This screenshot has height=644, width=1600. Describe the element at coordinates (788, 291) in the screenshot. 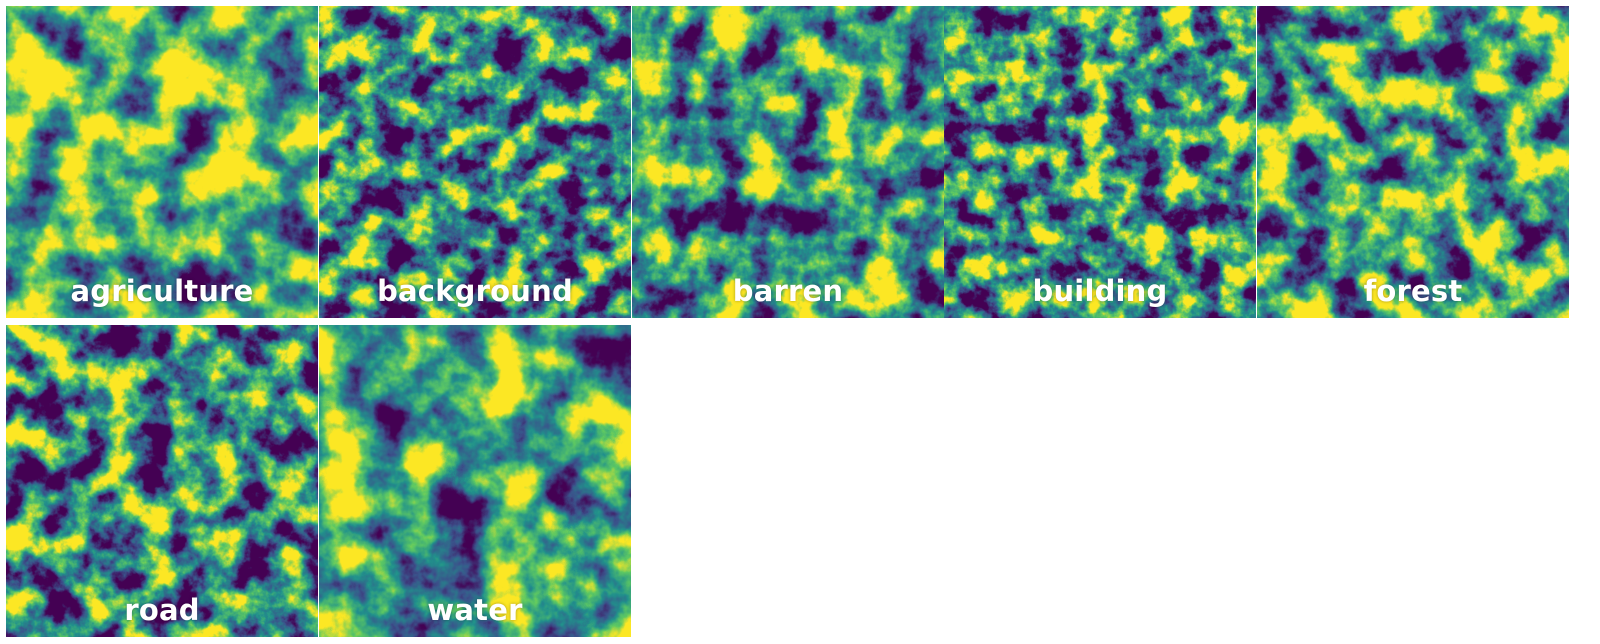

I see `tile-label: barren` at that location.